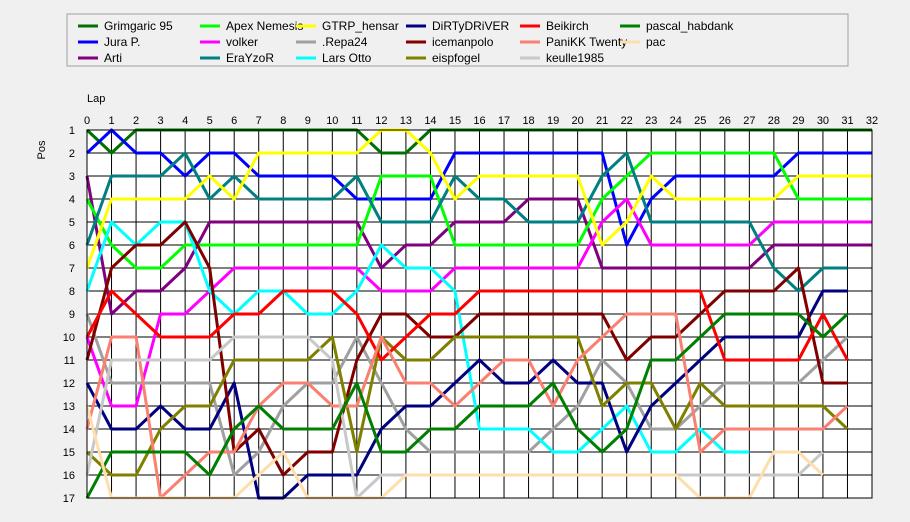 The width and height of the screenshot is (910, 522). What do you see at coordinates (430, 121) in the screenshot?
I see `x-tick-label: 14` at bounding box center [430, 121].